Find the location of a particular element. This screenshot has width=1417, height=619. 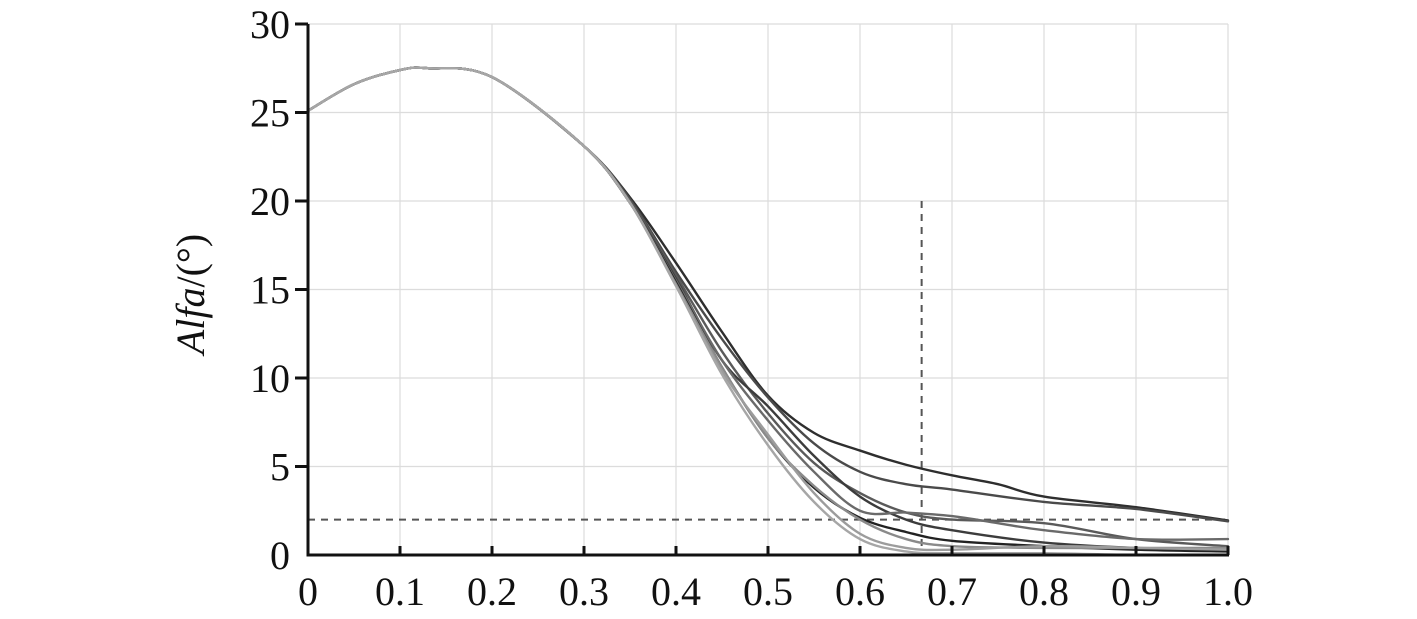

x-tick-label: 0.3 is located at coordinates (584, 591).